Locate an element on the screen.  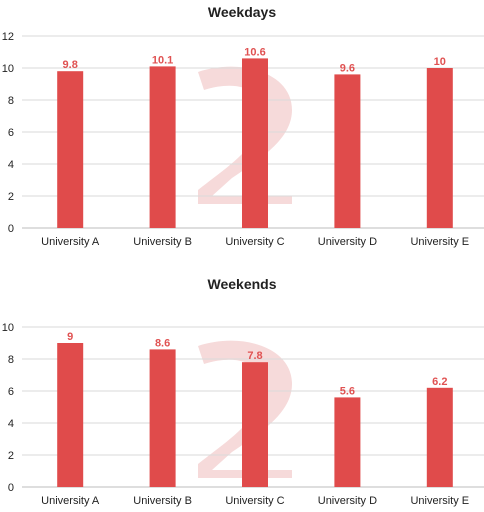
y-tick-label: 12 is located at coordinates (8, 37).